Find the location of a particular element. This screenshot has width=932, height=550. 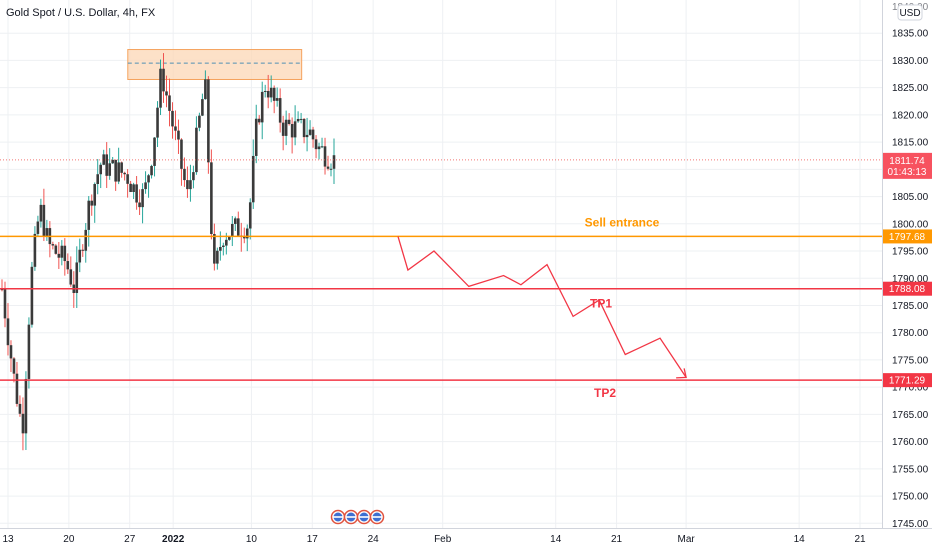

price-tick-label: 1750.00 is located at coordinates (910, 497).